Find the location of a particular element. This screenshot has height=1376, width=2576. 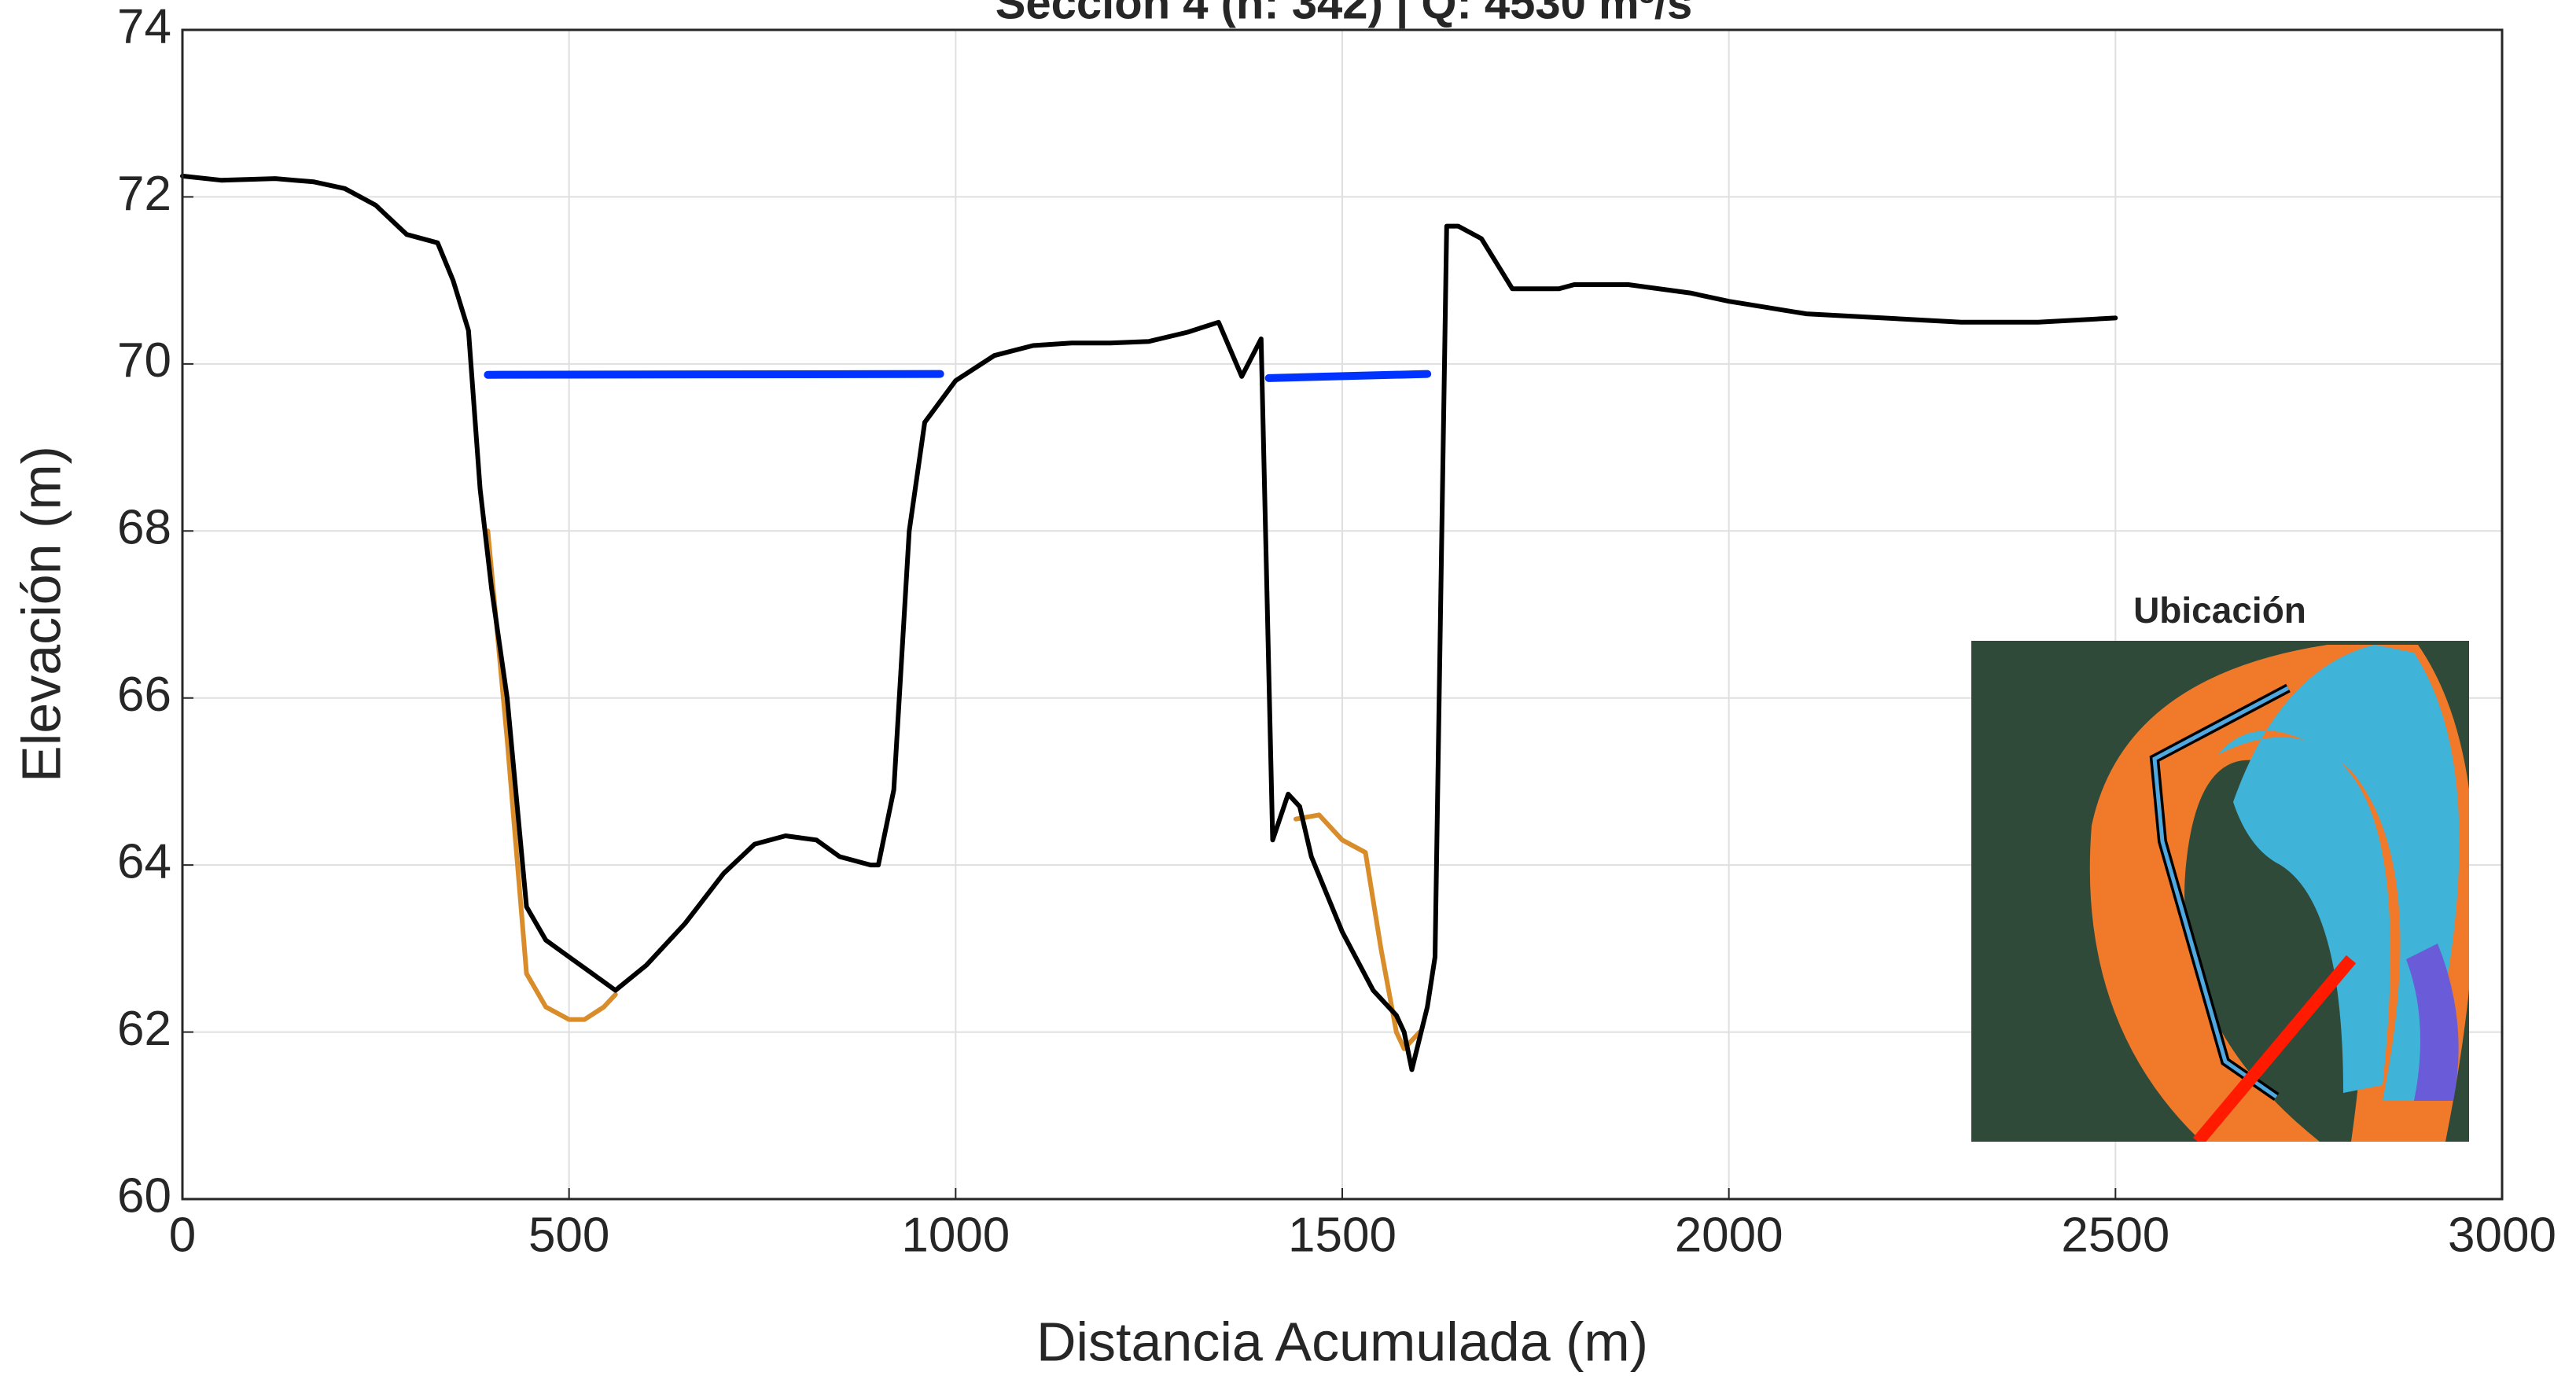

x-axis-label: Distancia Acumulada (m) is located at coordinates (1342, 1341).